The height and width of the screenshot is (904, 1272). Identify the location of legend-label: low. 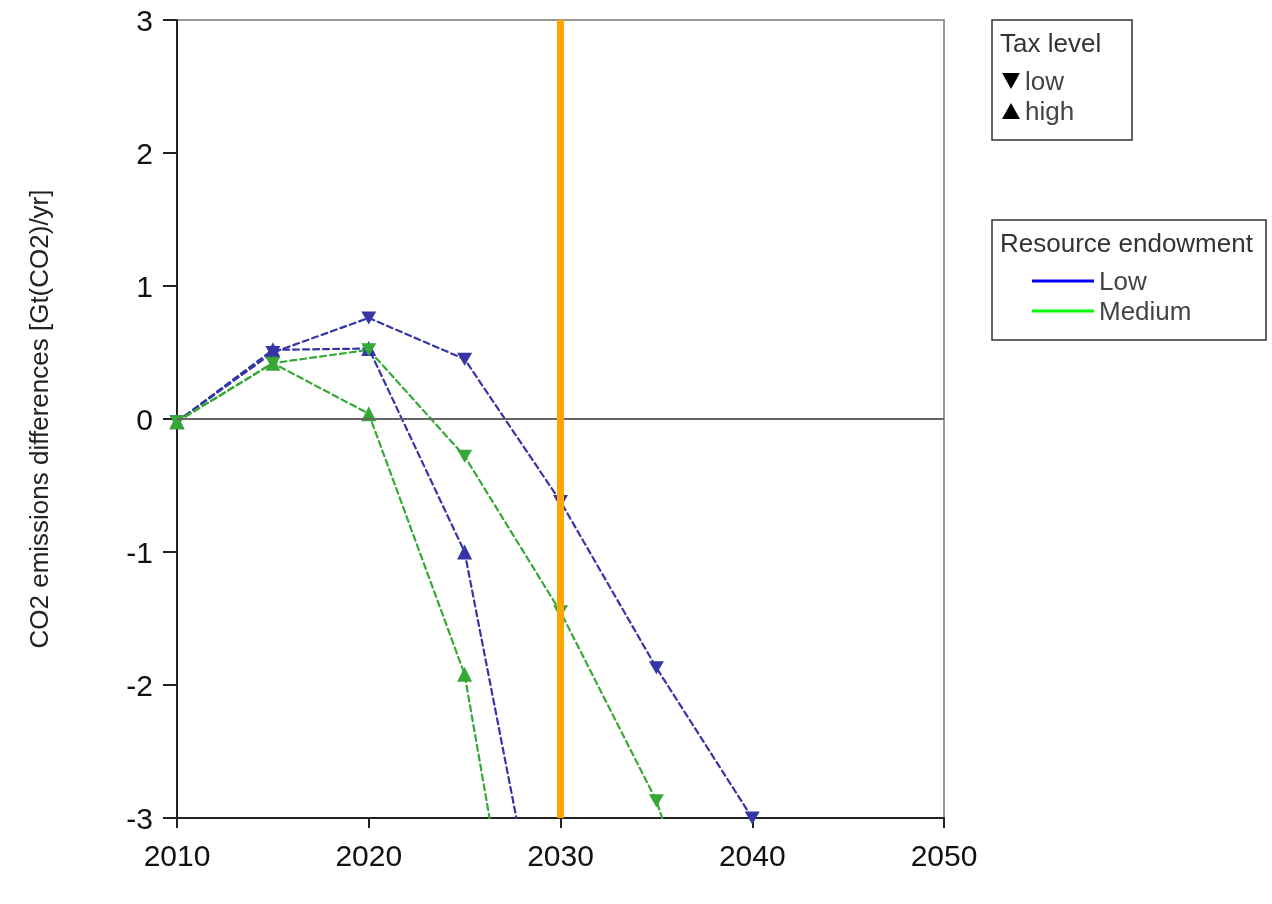
(1045, 81).